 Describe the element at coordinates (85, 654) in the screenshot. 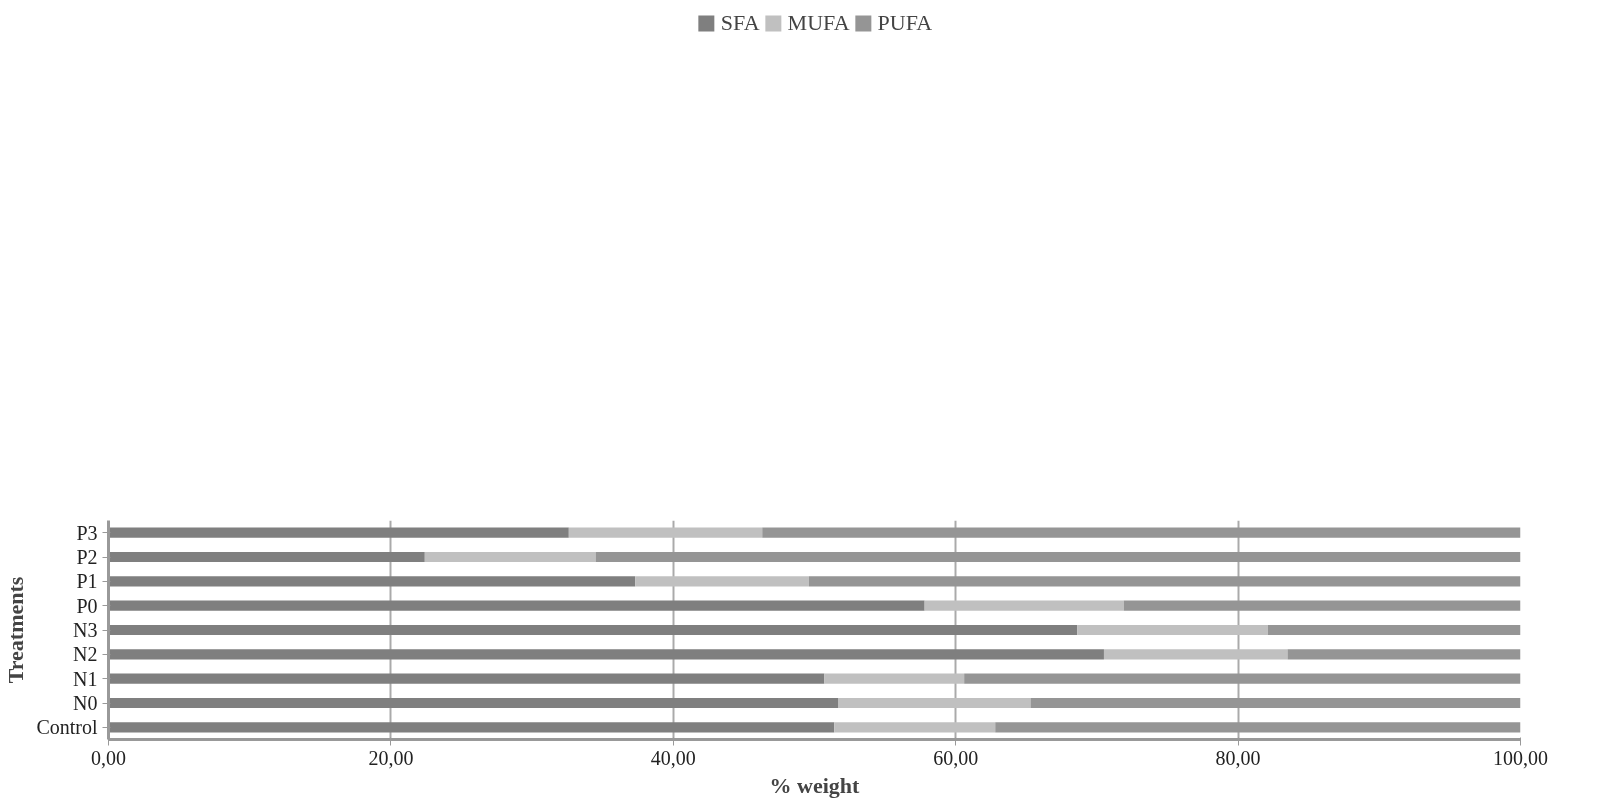

I see `y-tick-label: N2` at that location.